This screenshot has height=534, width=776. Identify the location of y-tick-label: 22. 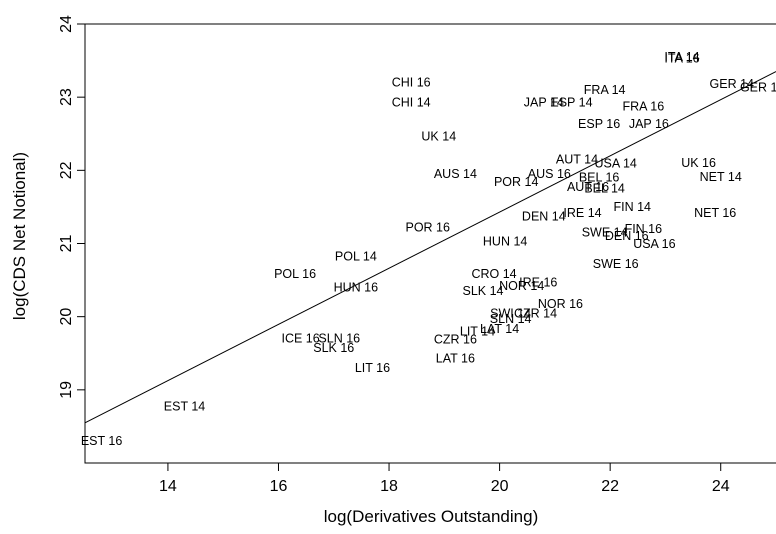
(66, 170).